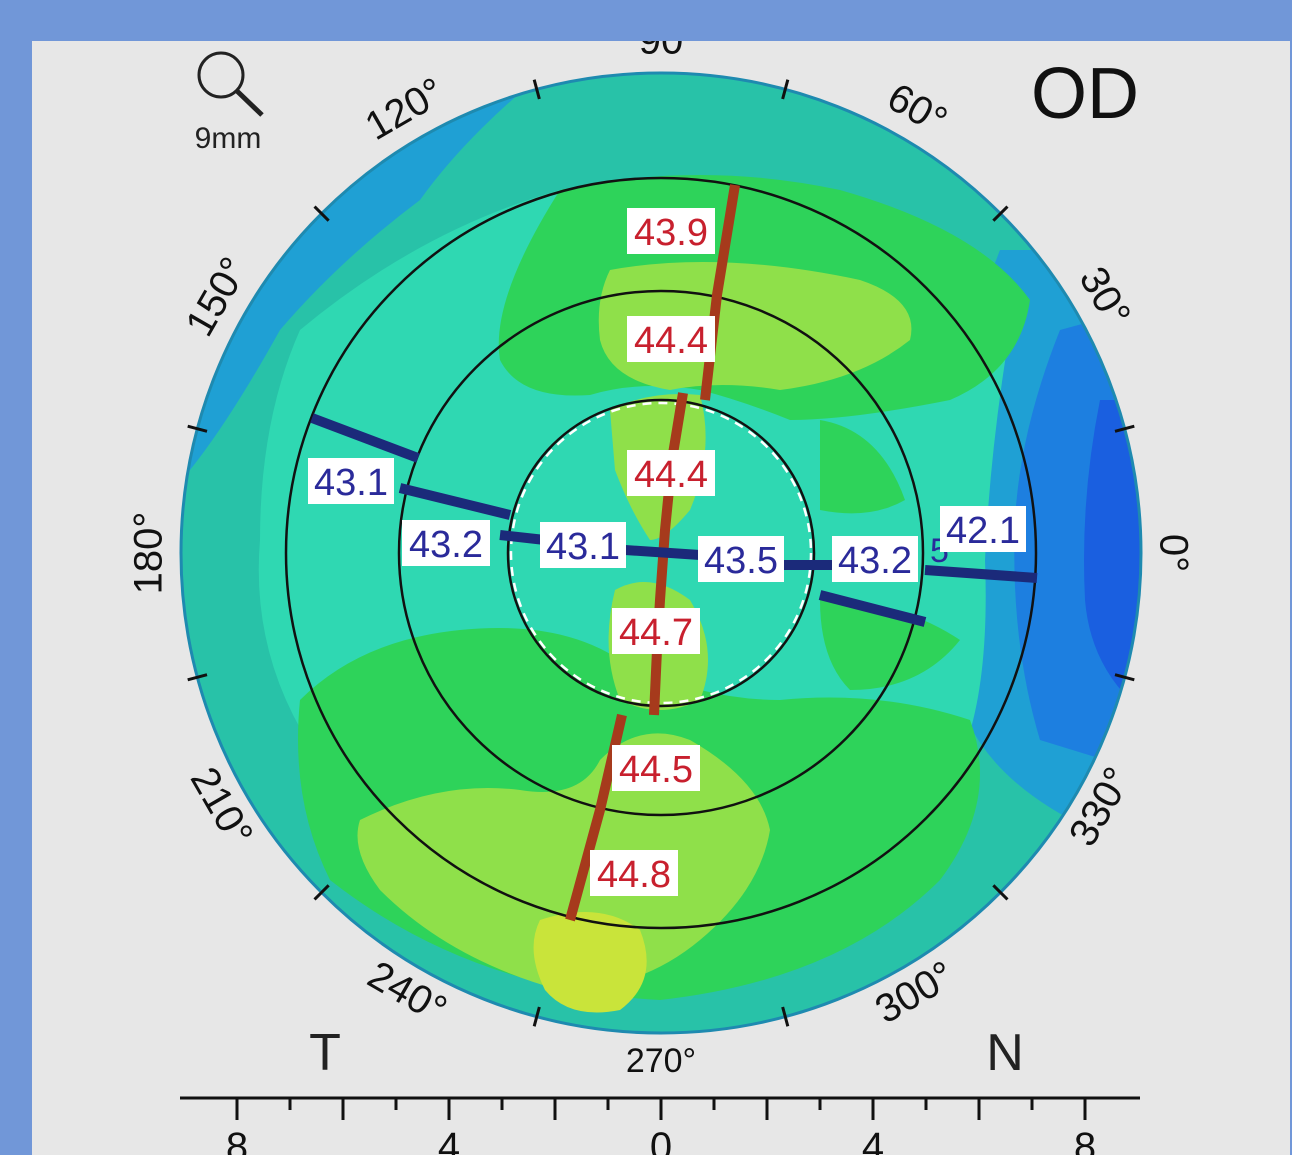 The width and height of the screenshot is (1292, 1155). I want to click on zoom-label: 9mm, so click(228, 138).